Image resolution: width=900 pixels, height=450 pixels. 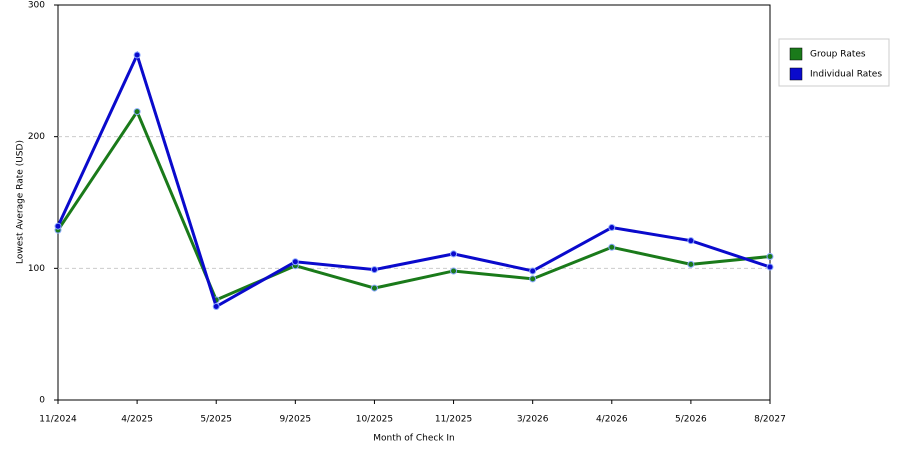 I want to click on x-tick-label: 11/2025, so click(x=453, y=420).